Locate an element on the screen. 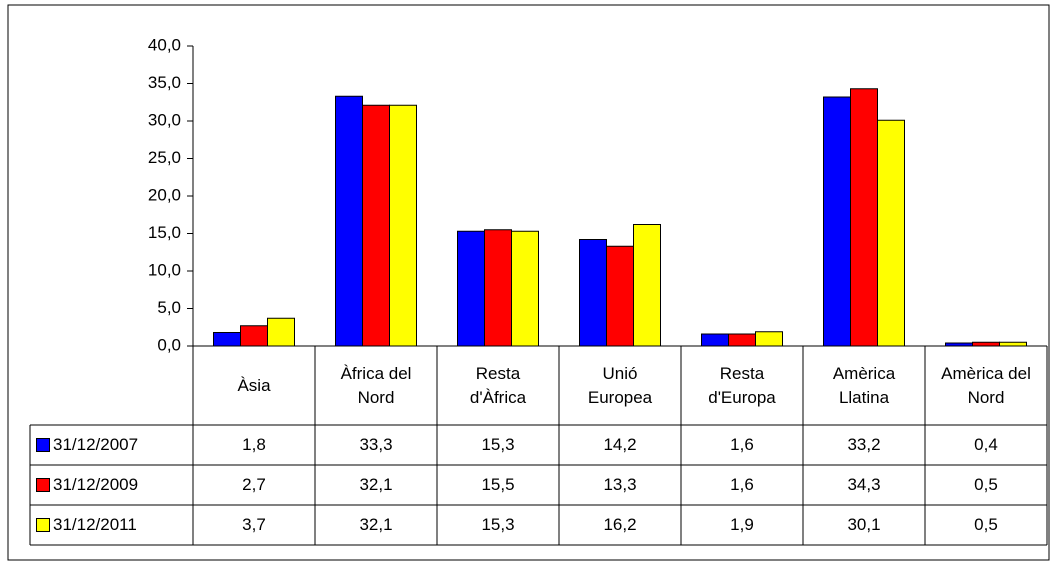 This screenshot has height=566, width=1055. table-value: 33,3 is located at coordinates (376, 444).